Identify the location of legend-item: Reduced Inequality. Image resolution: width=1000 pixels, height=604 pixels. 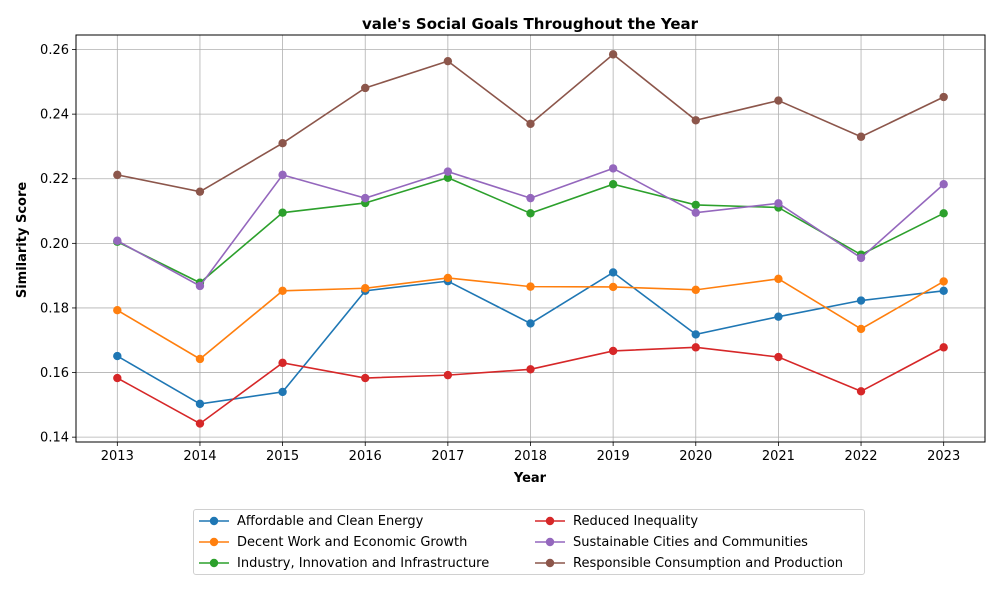
(615, 521).